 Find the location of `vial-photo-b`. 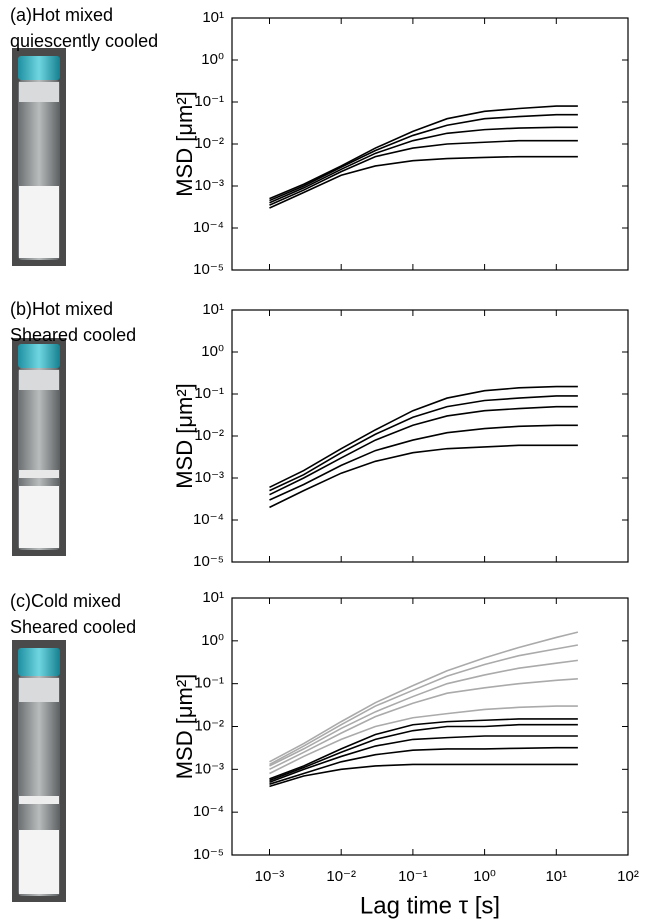

vial-photo-b is located at coordinates (39, 447).